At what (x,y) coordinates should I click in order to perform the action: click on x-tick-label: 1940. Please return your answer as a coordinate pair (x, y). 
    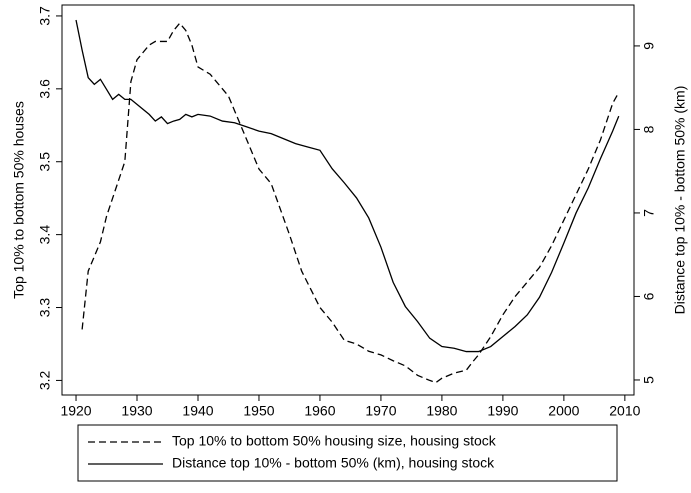
    Looking at the image, I should click on (197, 411).